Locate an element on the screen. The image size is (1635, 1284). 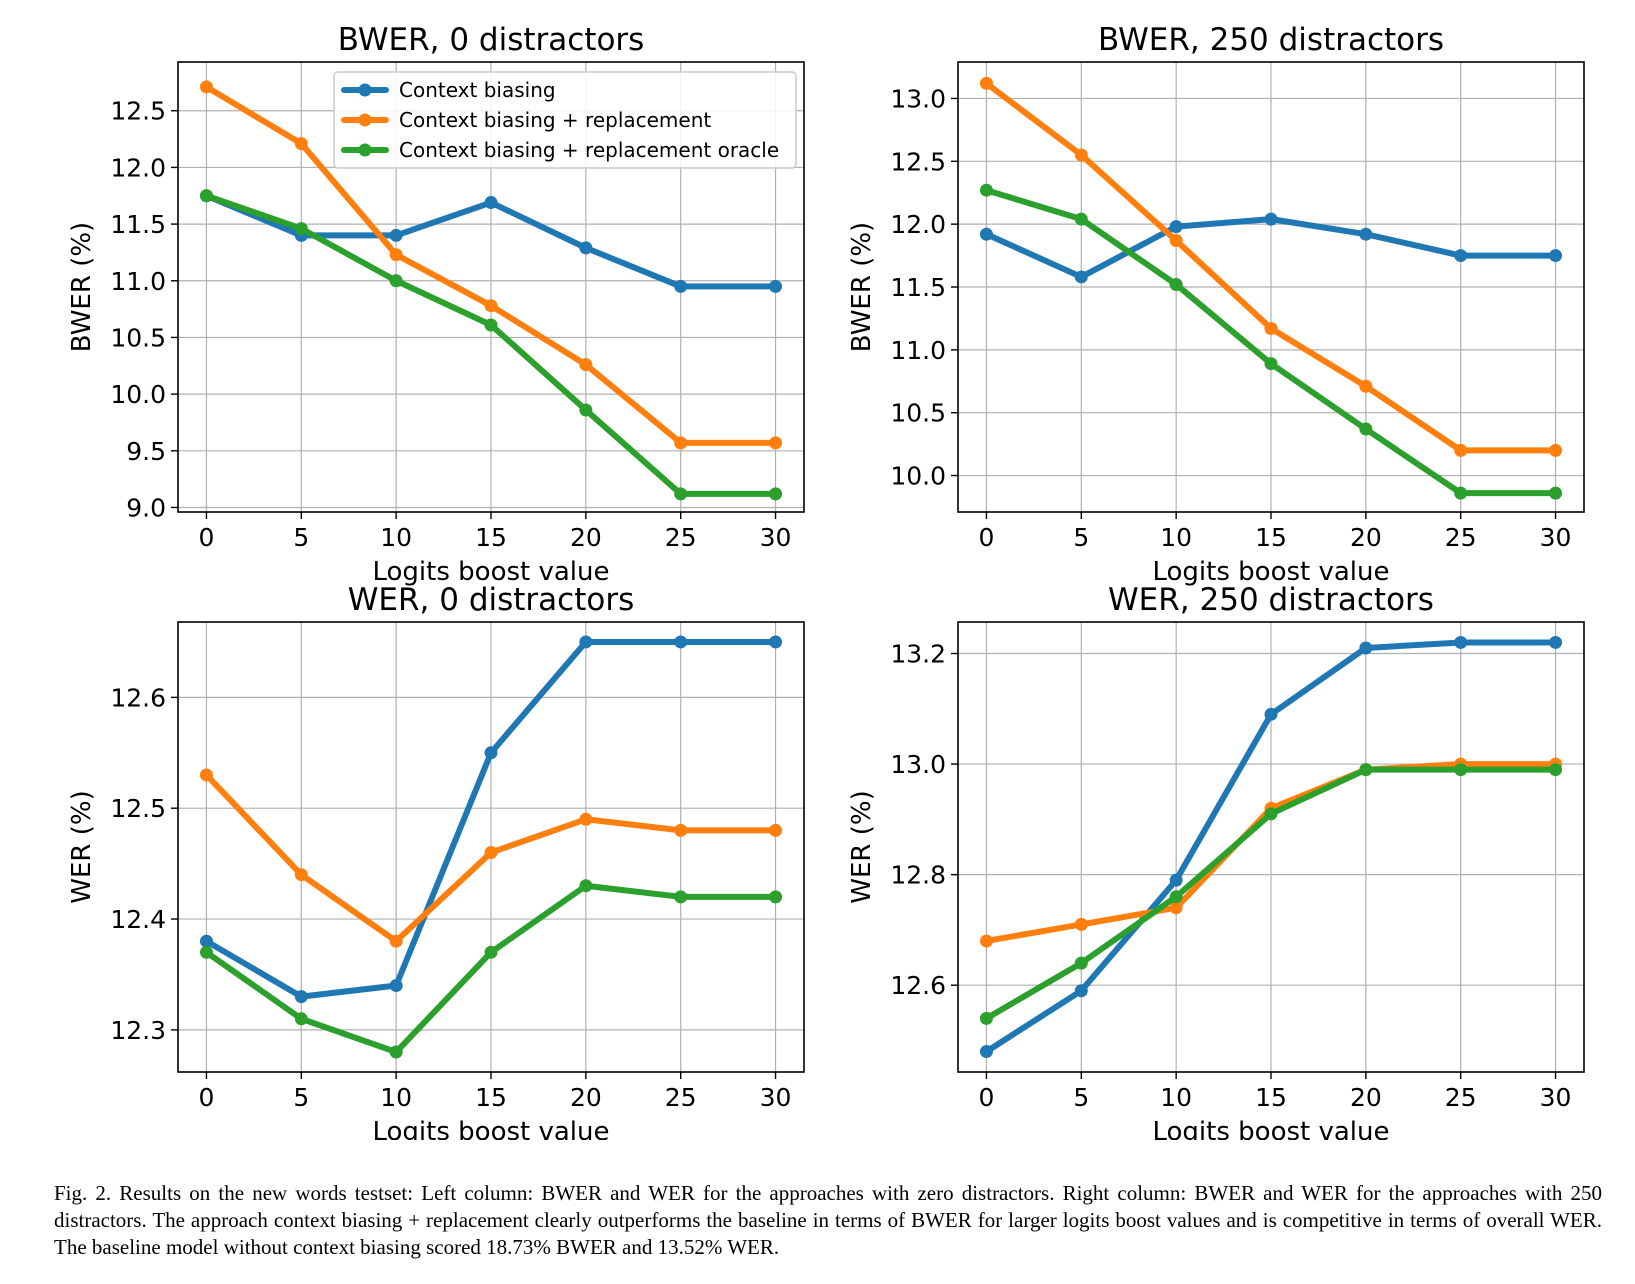
legend-entry-3: Context biasing + replacement oracle is located at coordinates (560, 150).